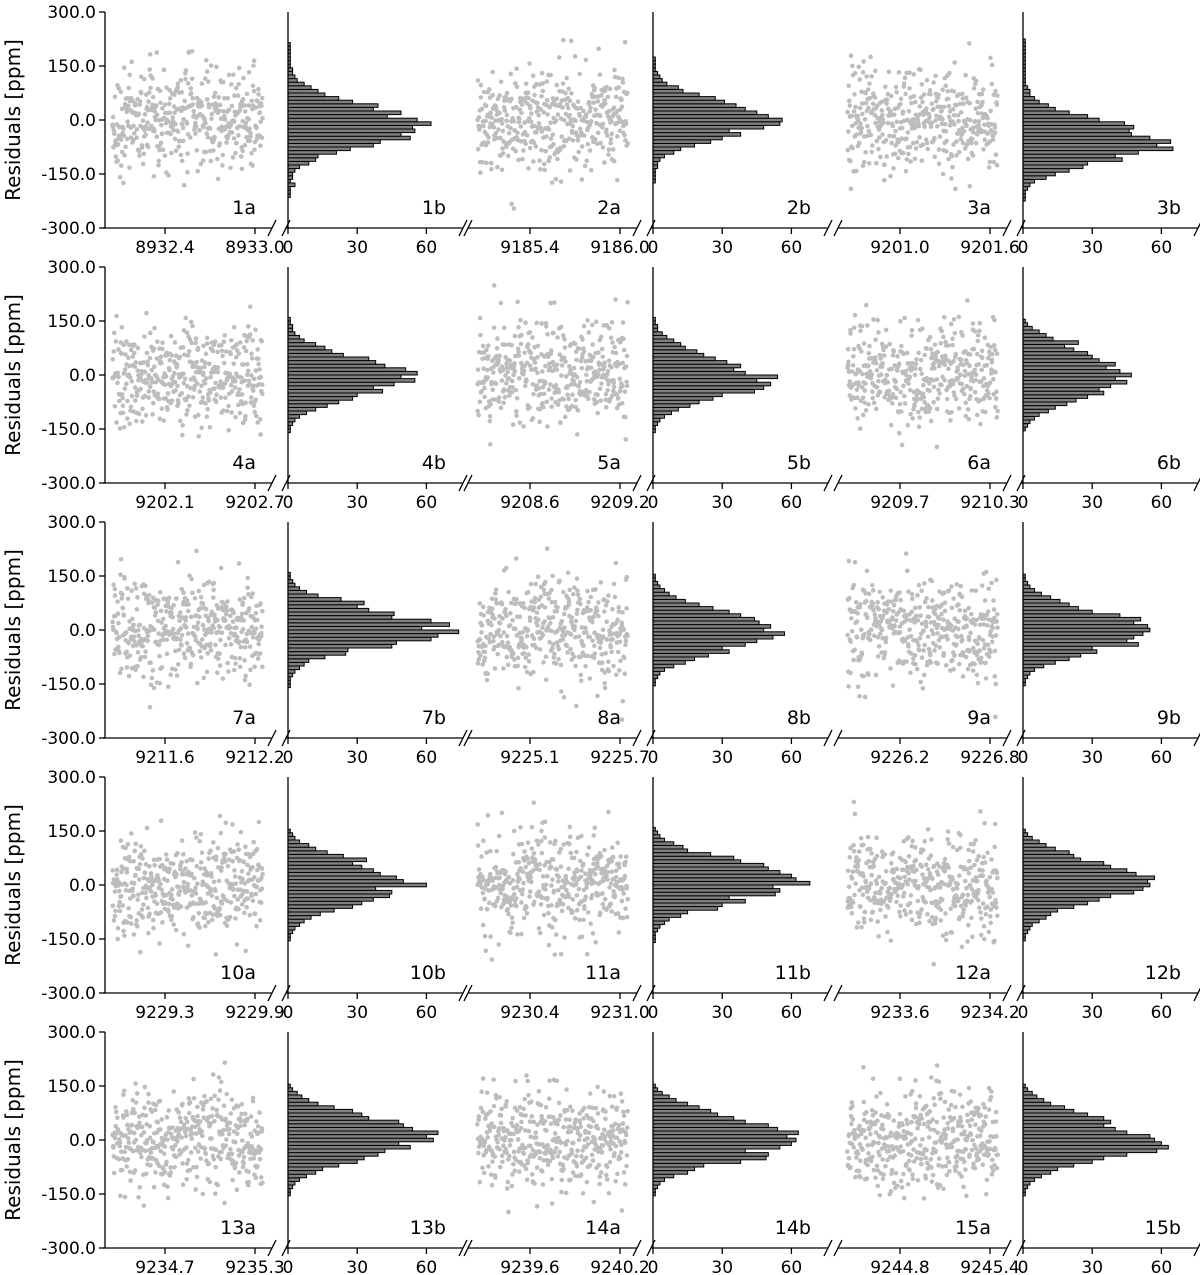  I want to click on x-tick-label: 60, so click(792, 248).